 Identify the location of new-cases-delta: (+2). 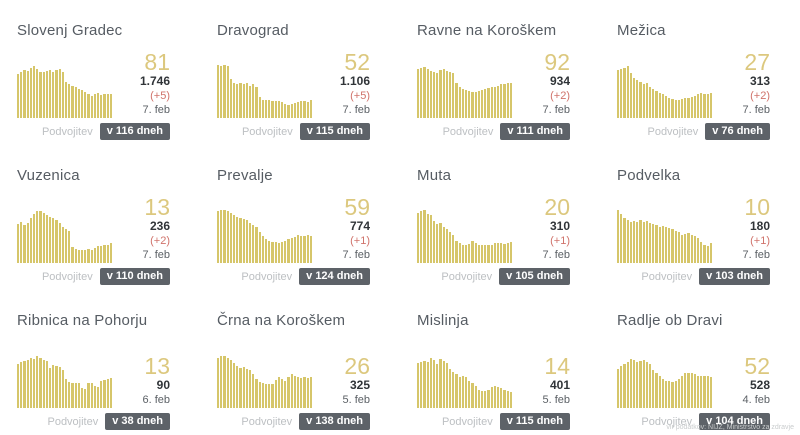
(160, 241).